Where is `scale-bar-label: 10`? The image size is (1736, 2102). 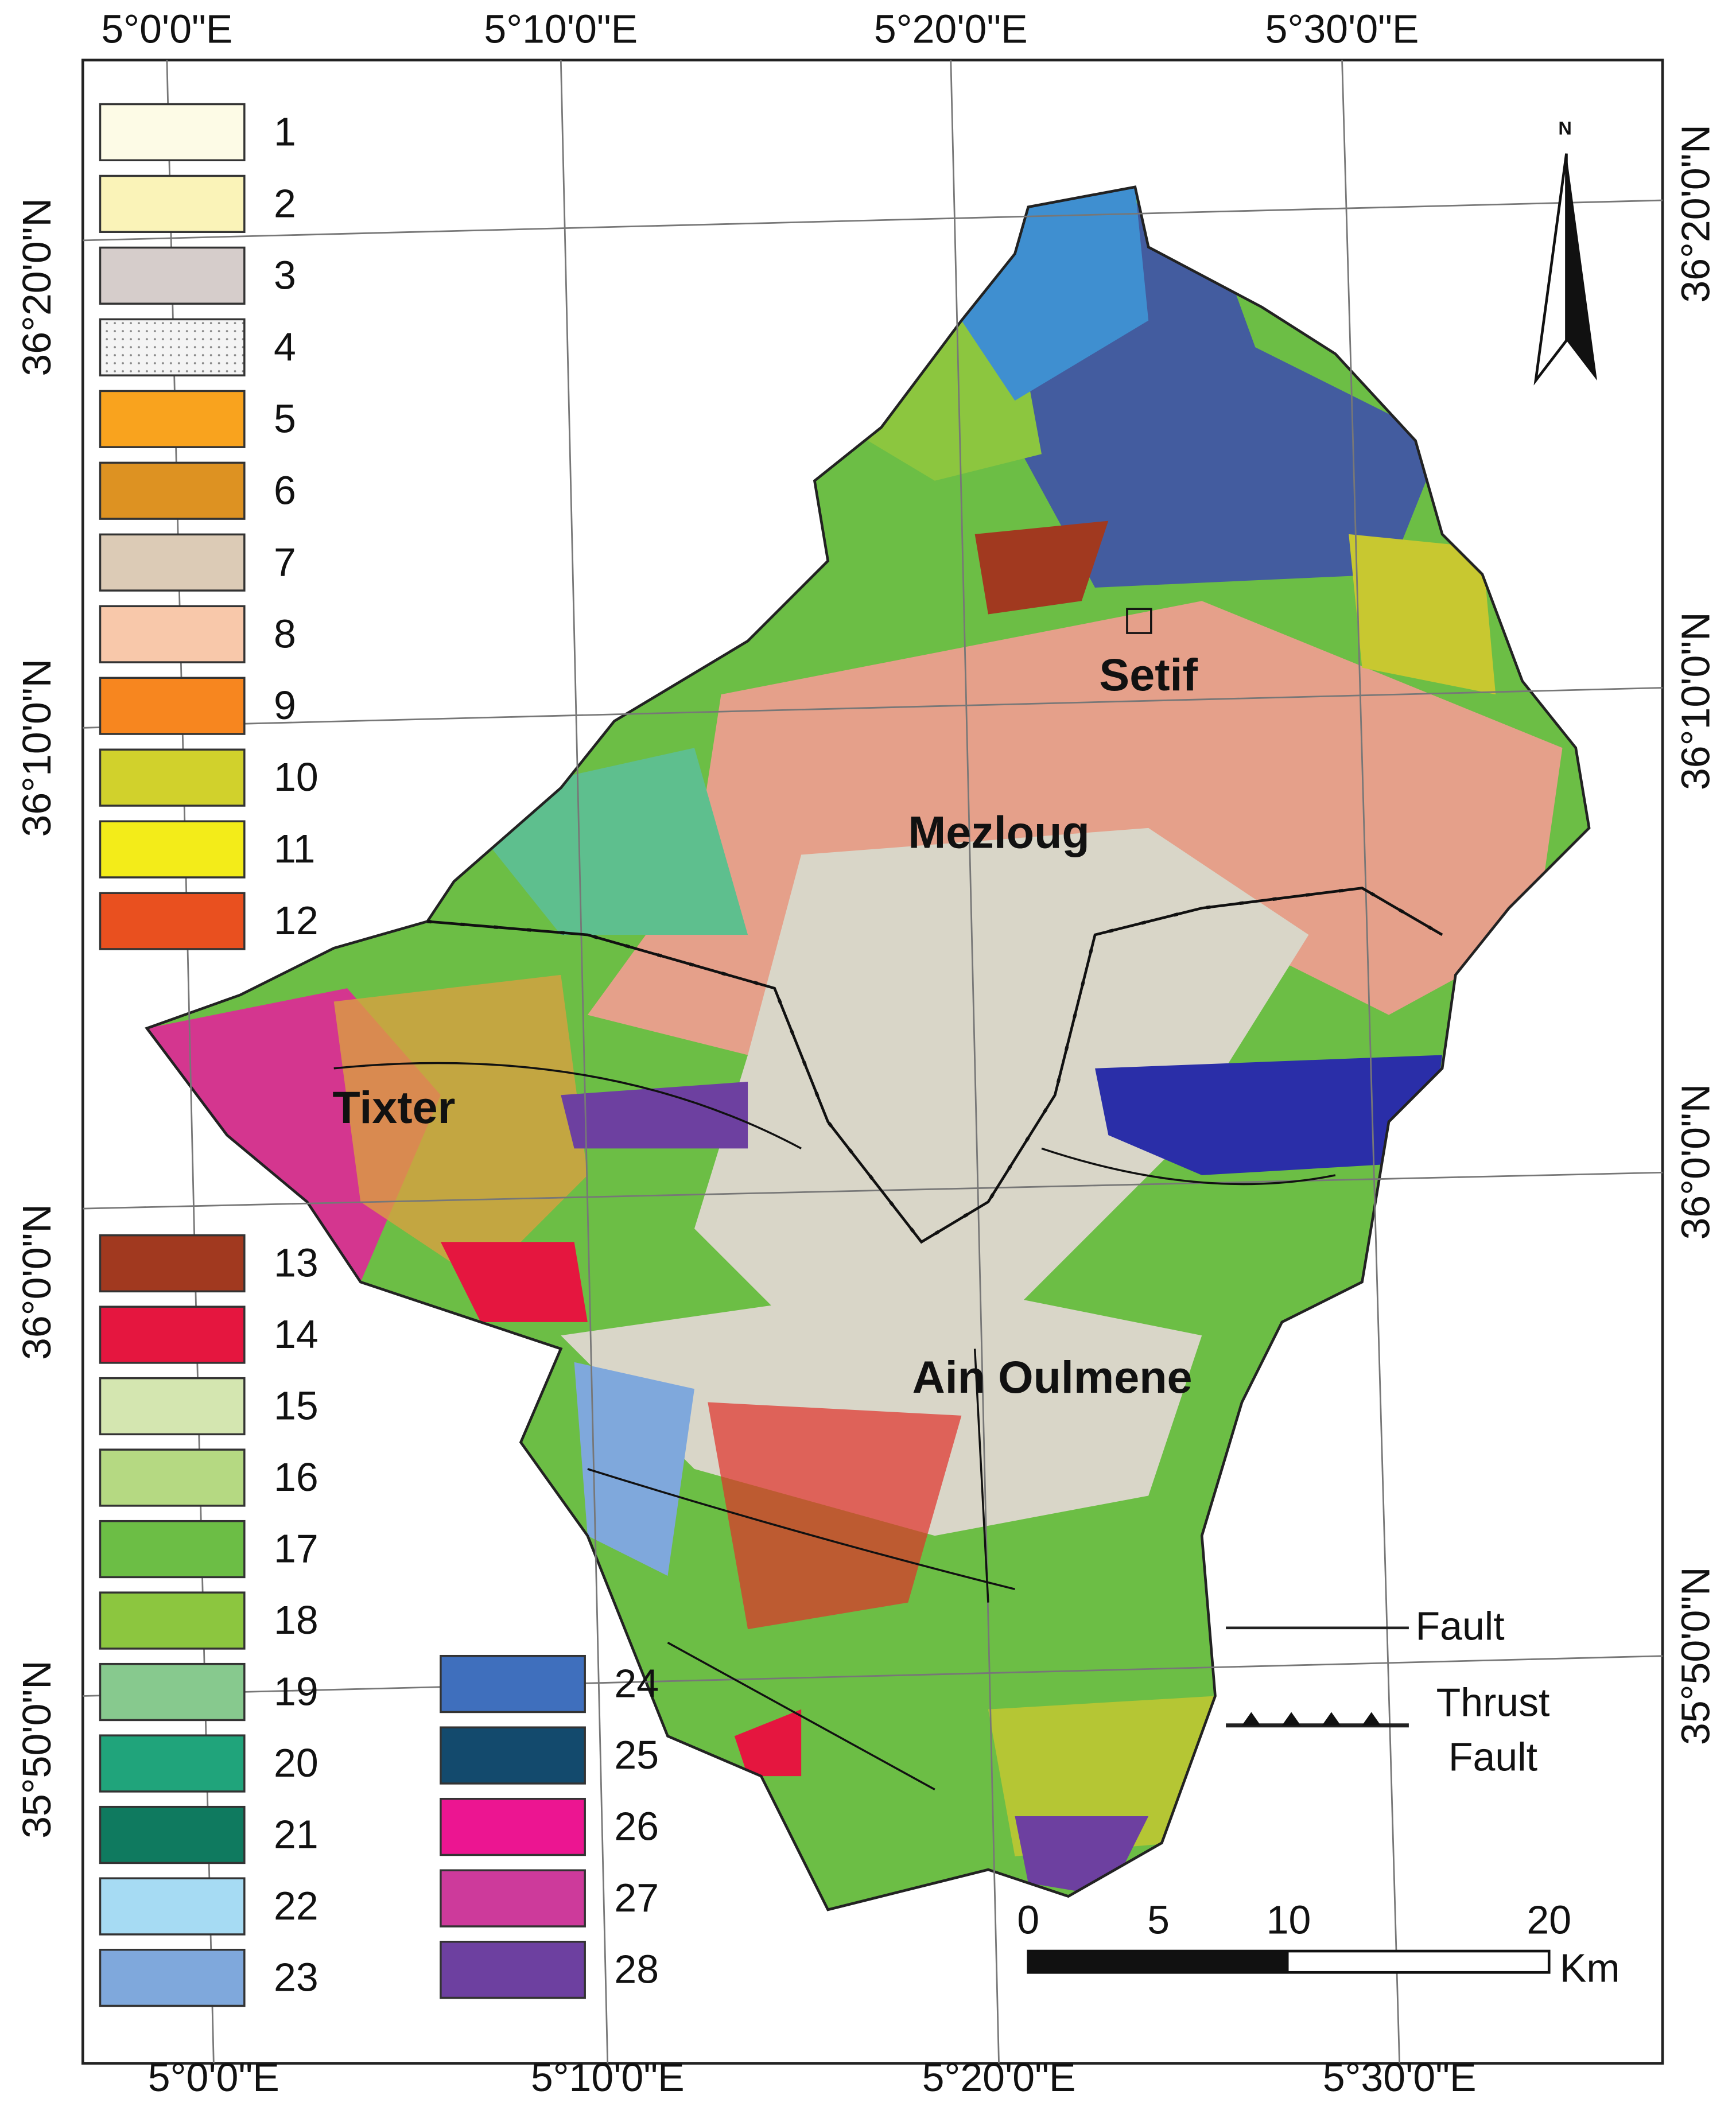 scale-bar-label: 10 is located at coordinates (1289, 1920).